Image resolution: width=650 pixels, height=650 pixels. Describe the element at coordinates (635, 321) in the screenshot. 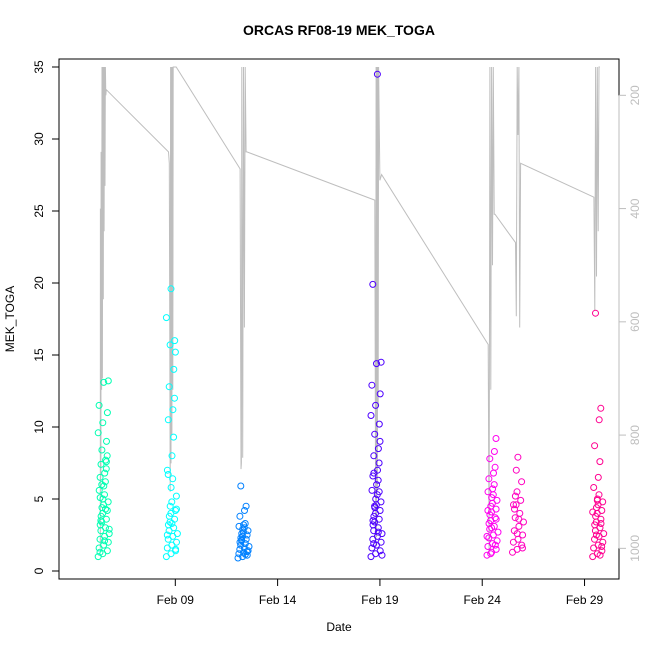

I see `right-tick-label: 600` at that location.